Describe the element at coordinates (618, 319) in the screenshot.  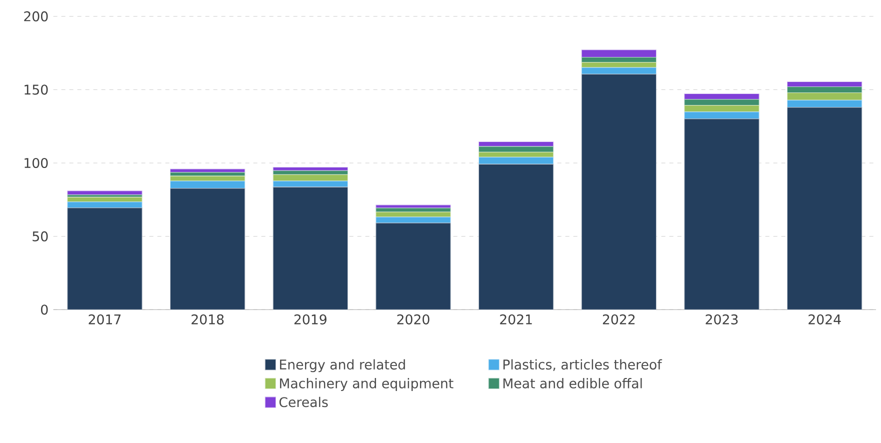
I see `x-tick-label: 2022` at that location.